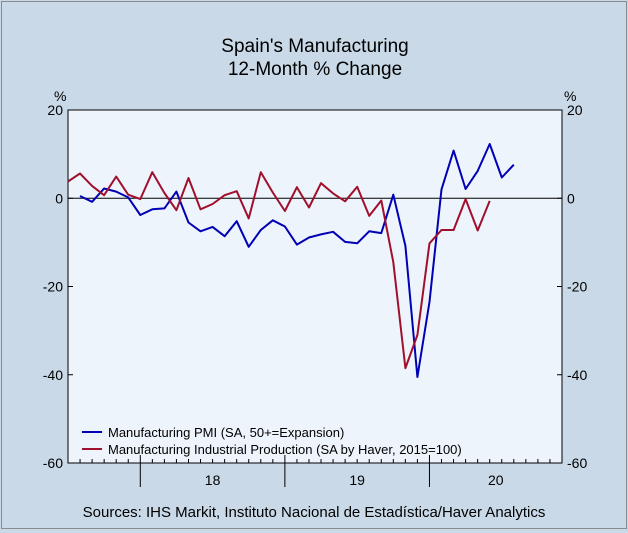 This screenshot has height=533, width=628. Describe the element at coordinates (571, 198) in the screenshot. I see `y-tick-label-right: 0` at that location.